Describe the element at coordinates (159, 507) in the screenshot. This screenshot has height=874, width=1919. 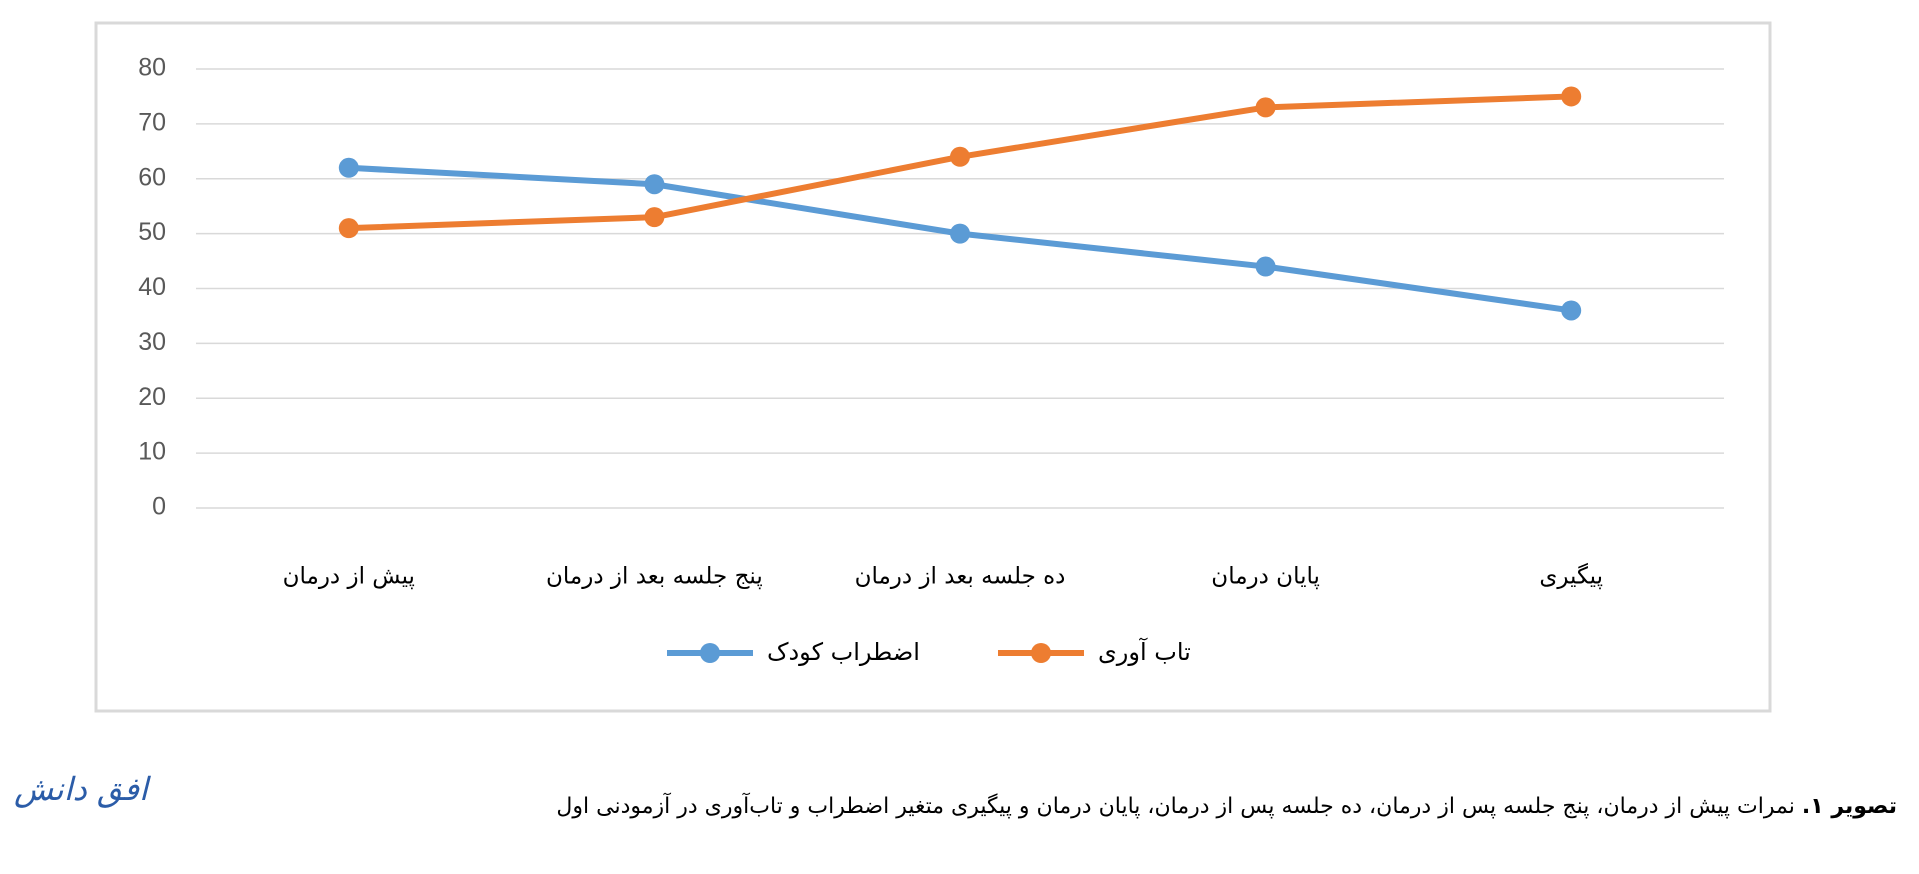
I see `y-tick-label: 0` at that location.